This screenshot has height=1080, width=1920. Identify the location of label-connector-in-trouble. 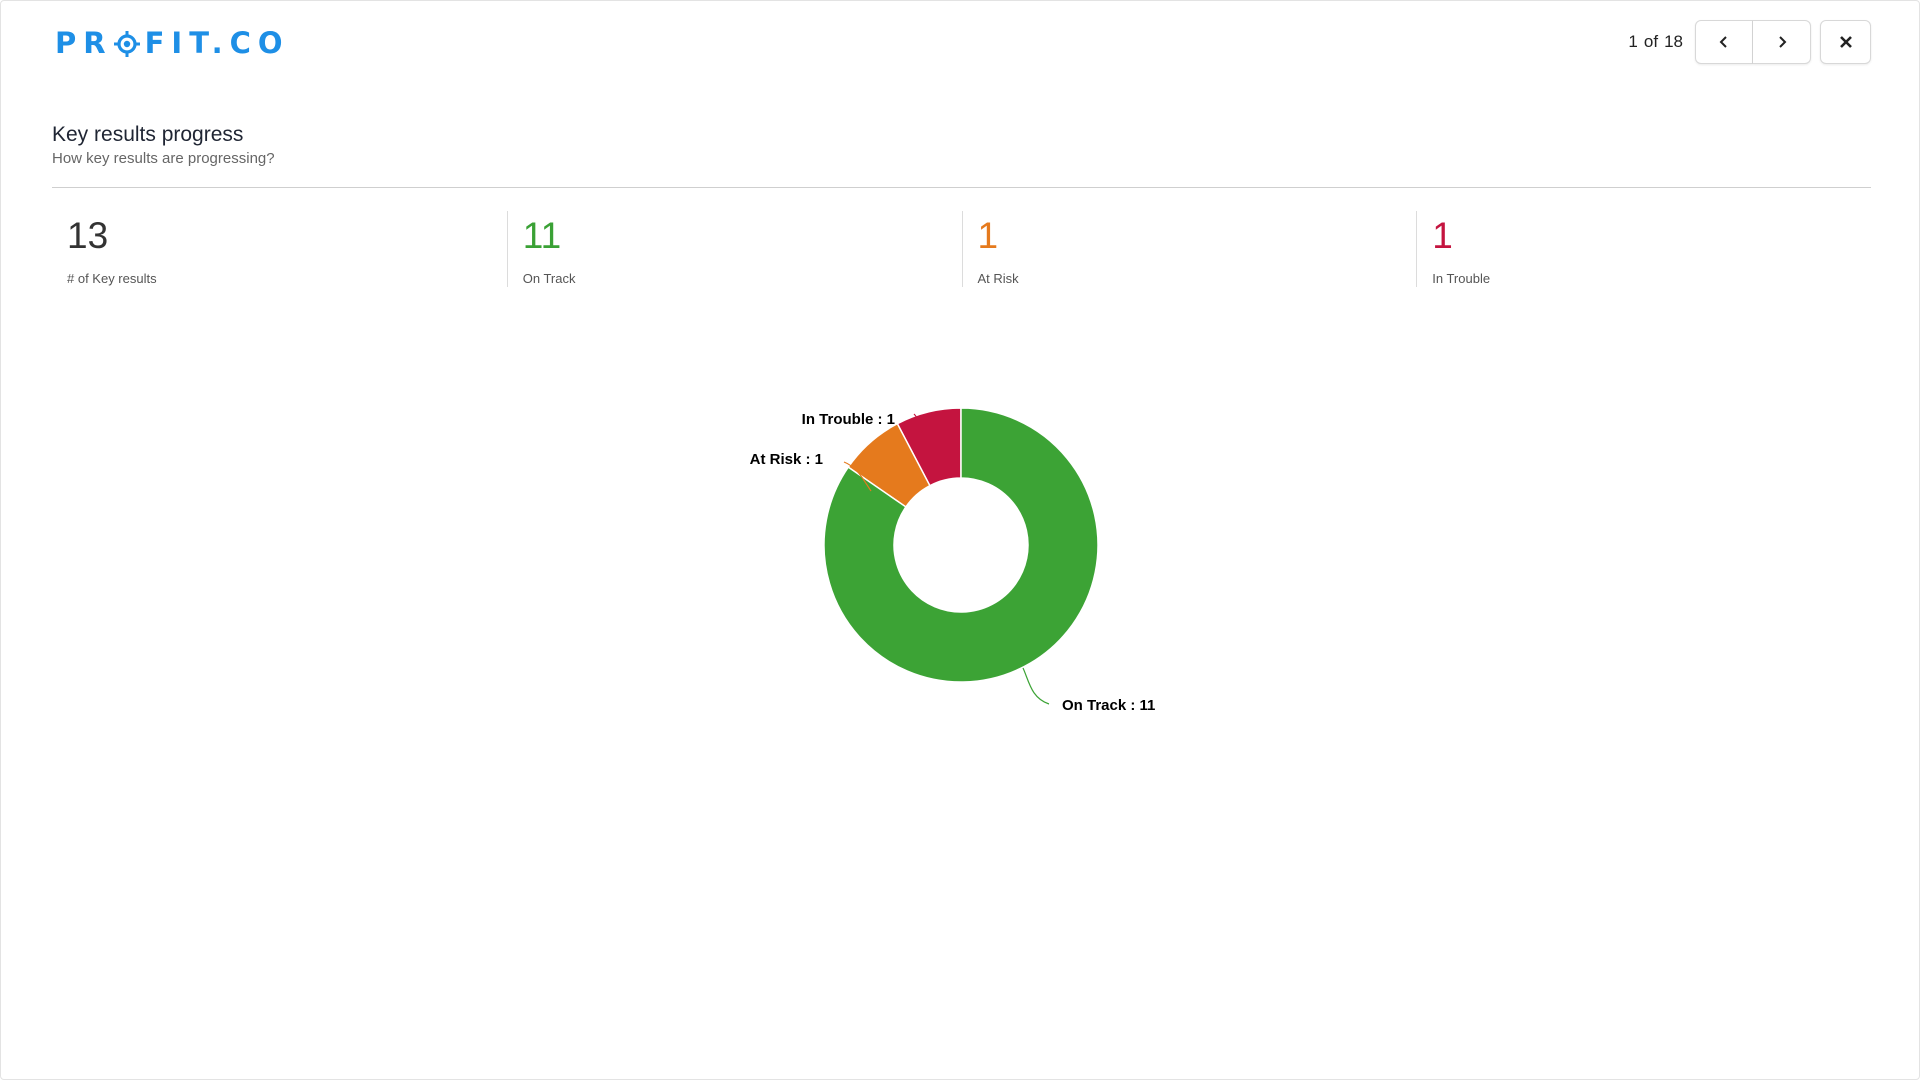
(921, 430).